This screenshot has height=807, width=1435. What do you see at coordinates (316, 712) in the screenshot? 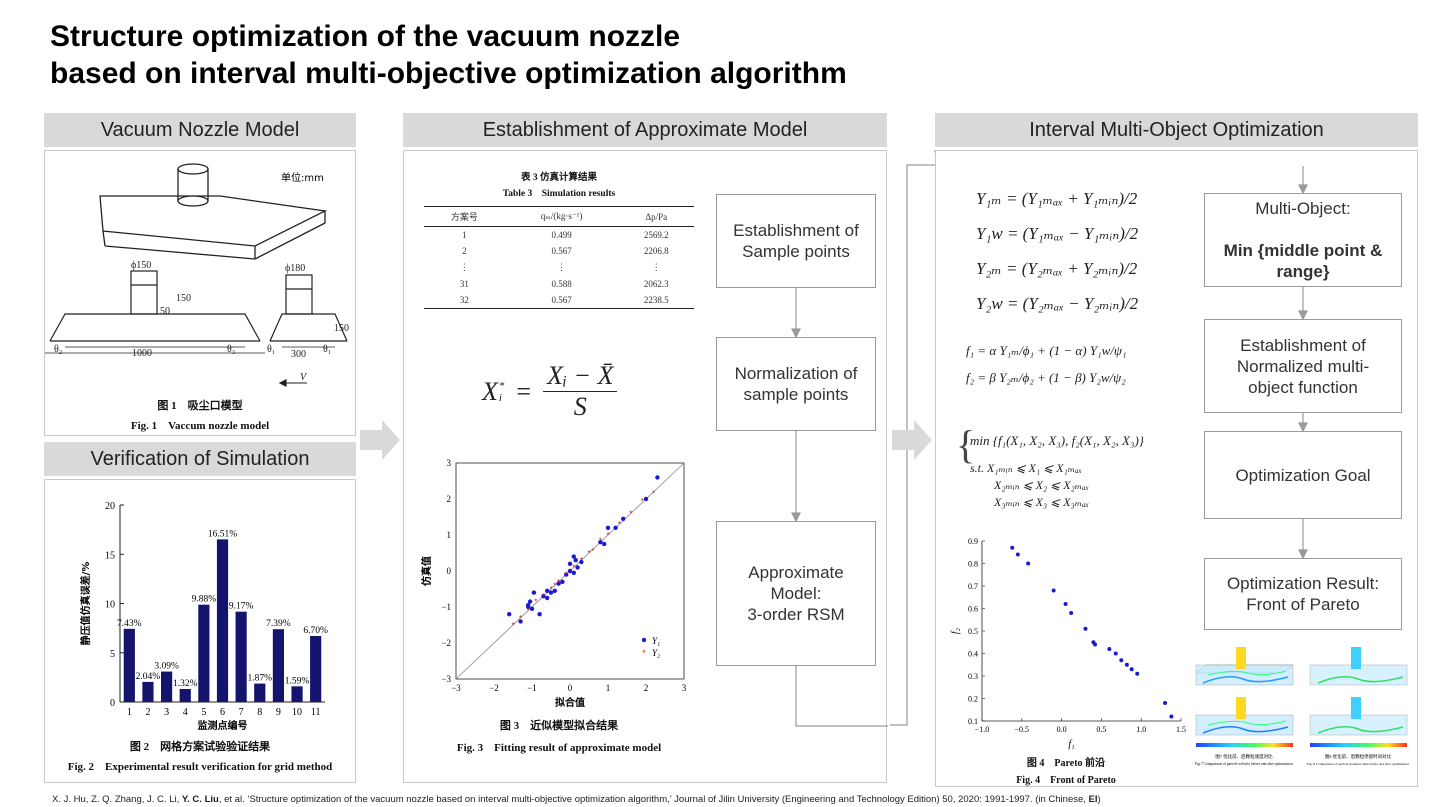
I see `x-tick-label: 11` at bounding box center [316, 712].